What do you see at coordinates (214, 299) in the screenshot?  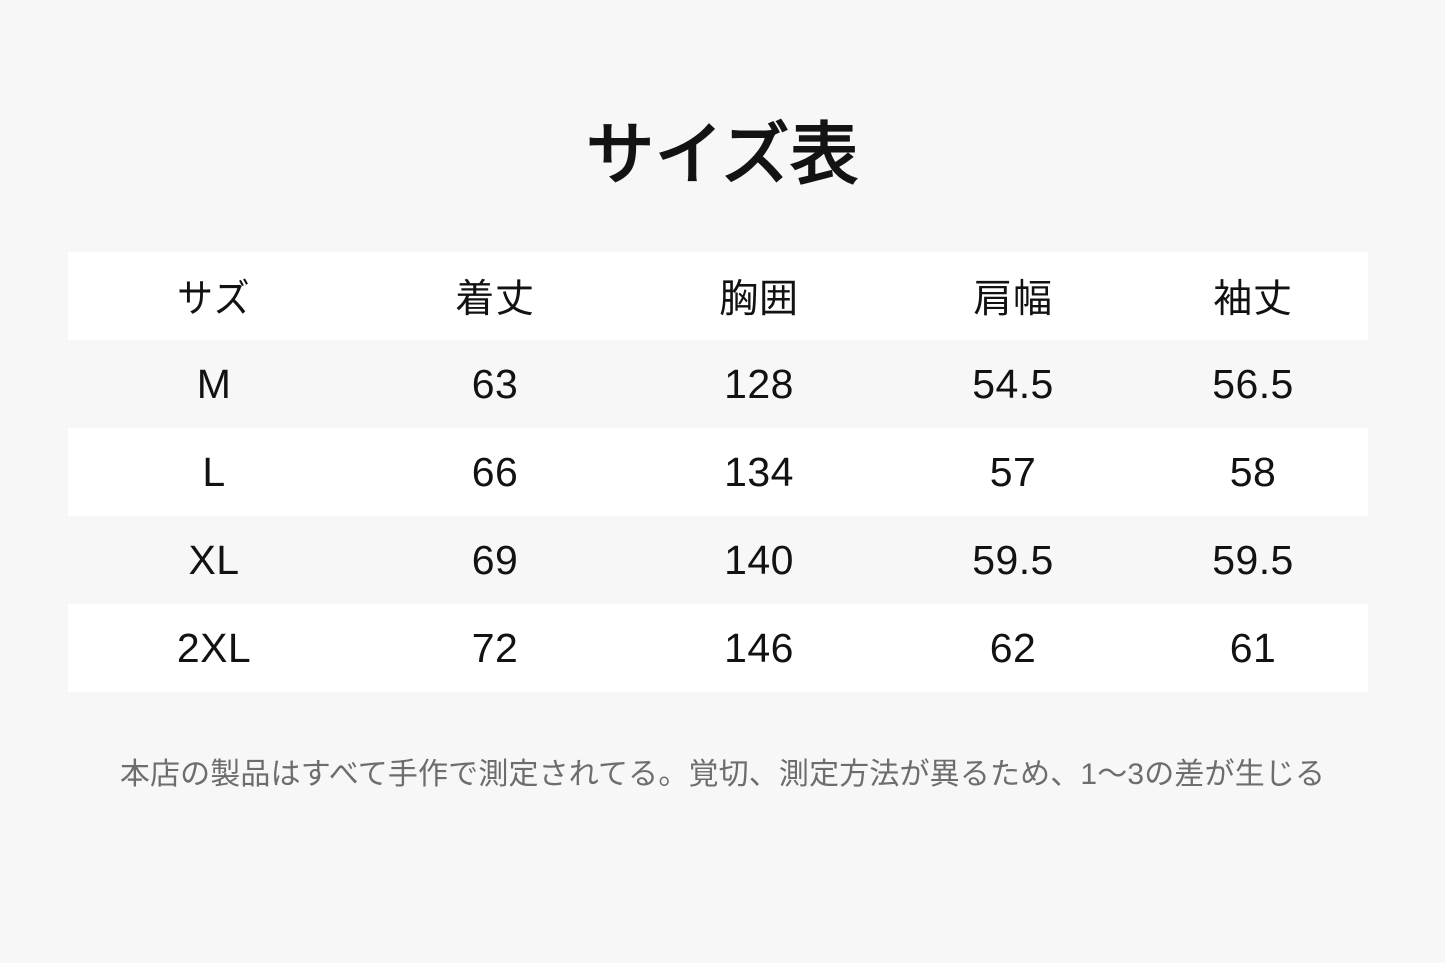 I see `column-header-size-label: サズ` at bounding box center [214, 299].